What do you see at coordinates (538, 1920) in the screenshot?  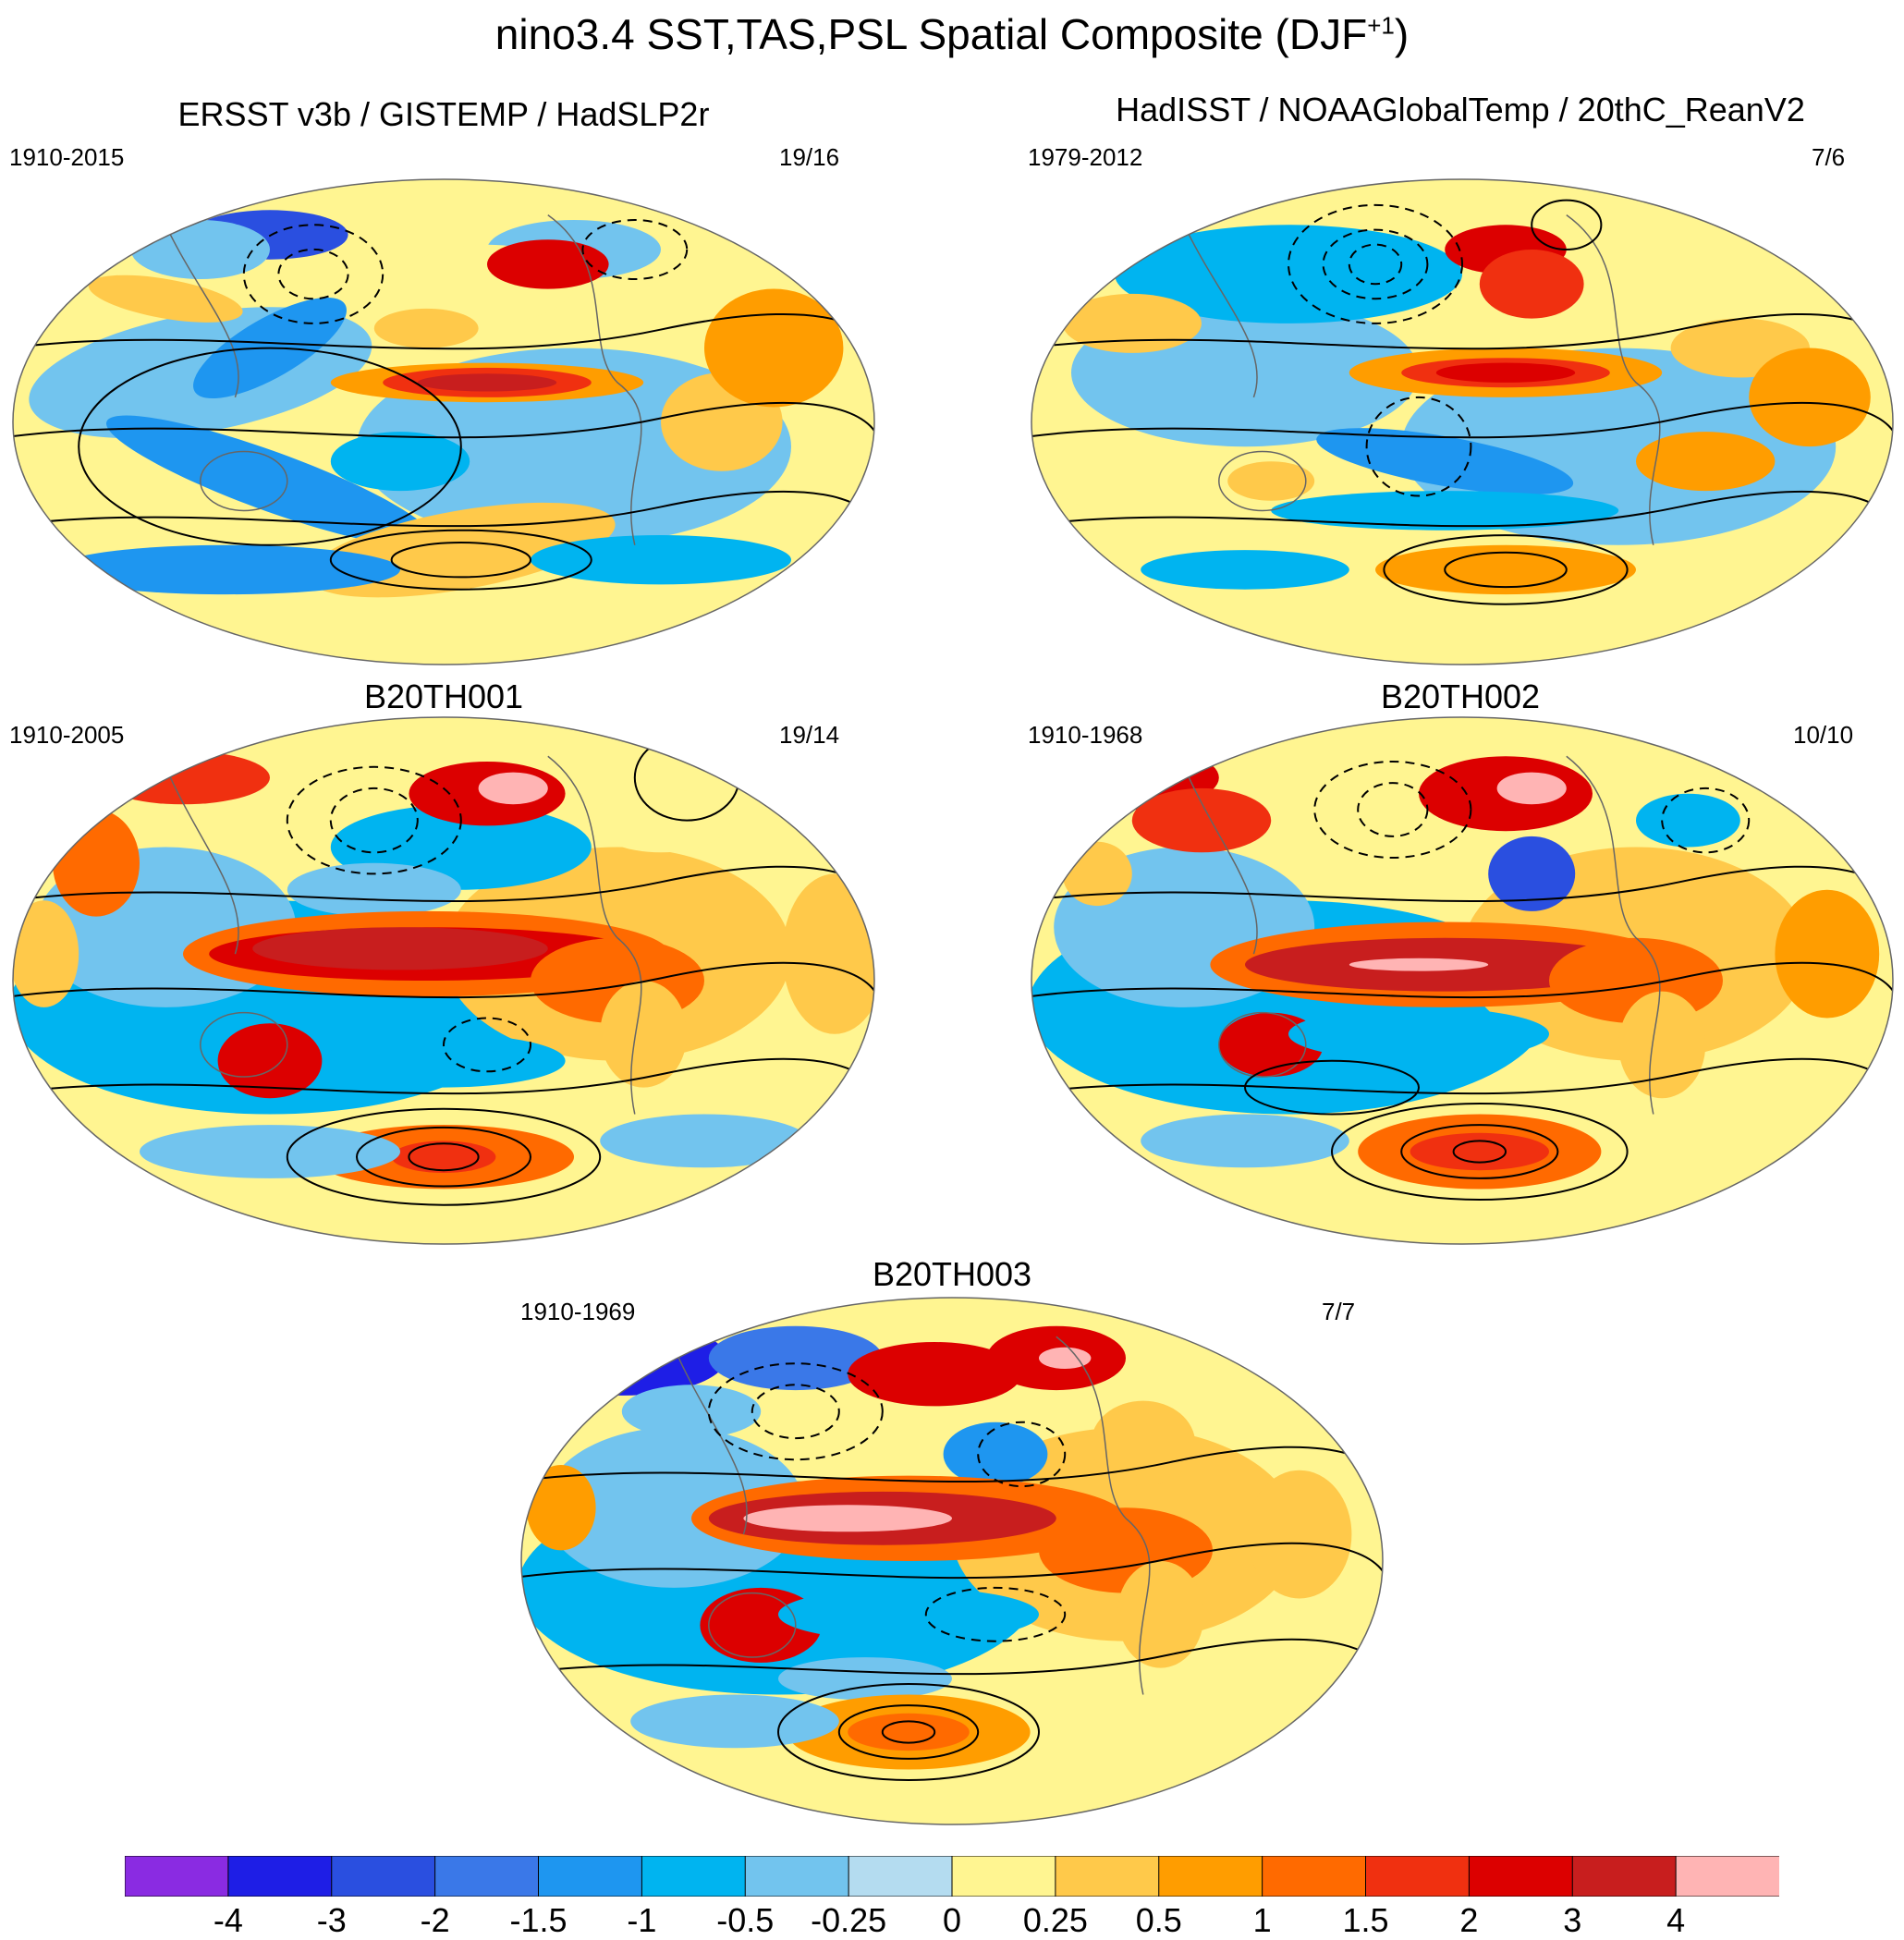 I see `colorbar-tick-label: -1.5` at bounding box center [538, 1920].